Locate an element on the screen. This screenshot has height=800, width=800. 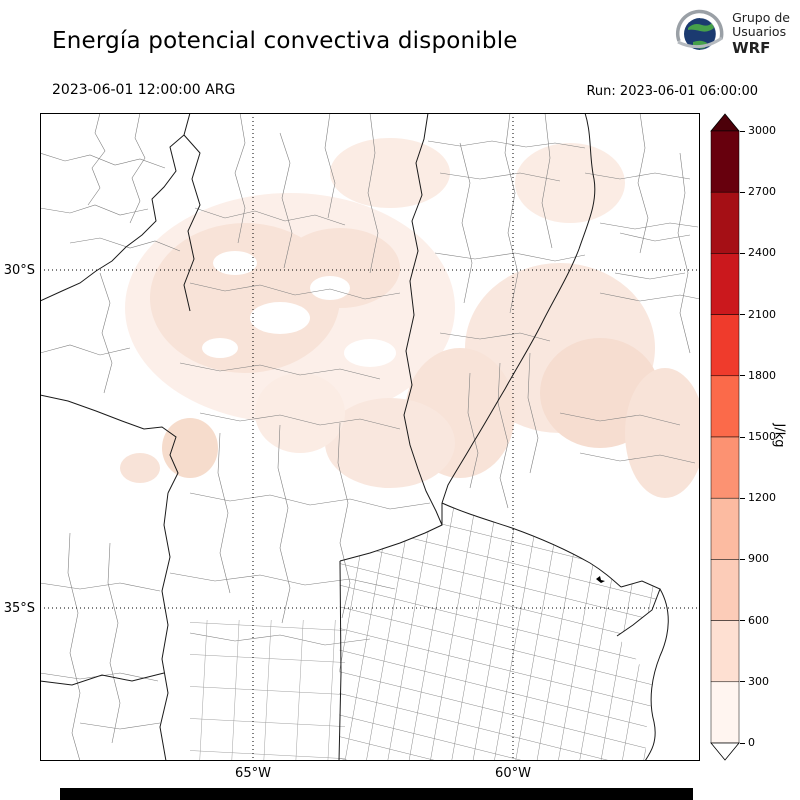
colorbar-tick-label: 2100 is located at coordinates (762, 314).